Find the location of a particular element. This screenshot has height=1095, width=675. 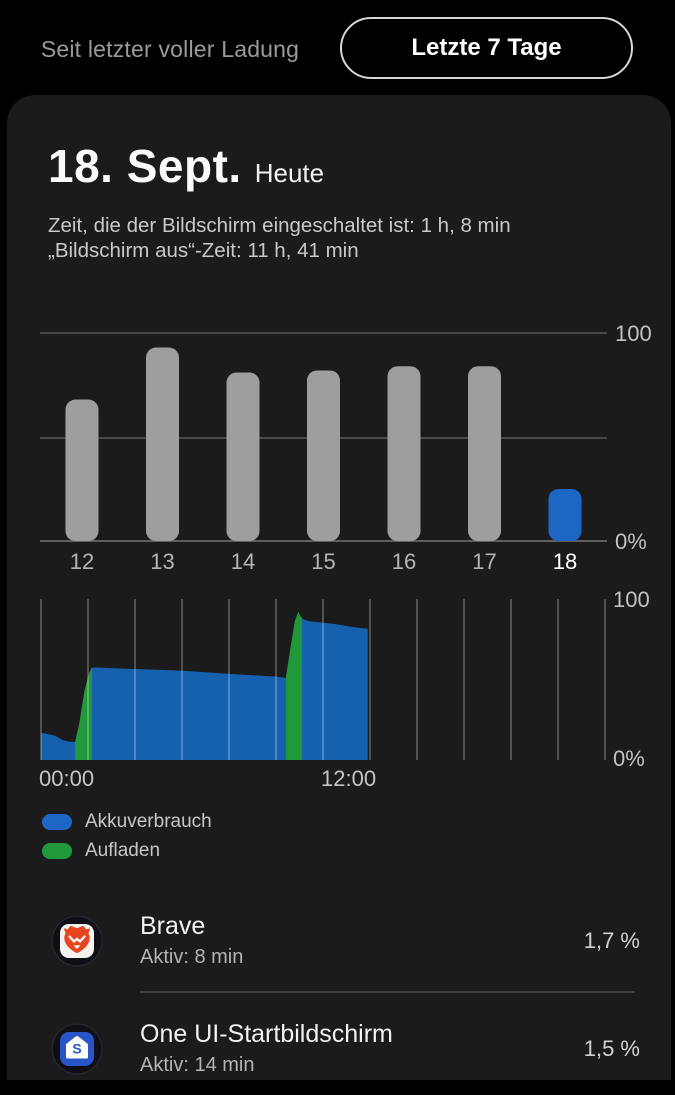

brave-app-icon is located at coordinates (77, 941).